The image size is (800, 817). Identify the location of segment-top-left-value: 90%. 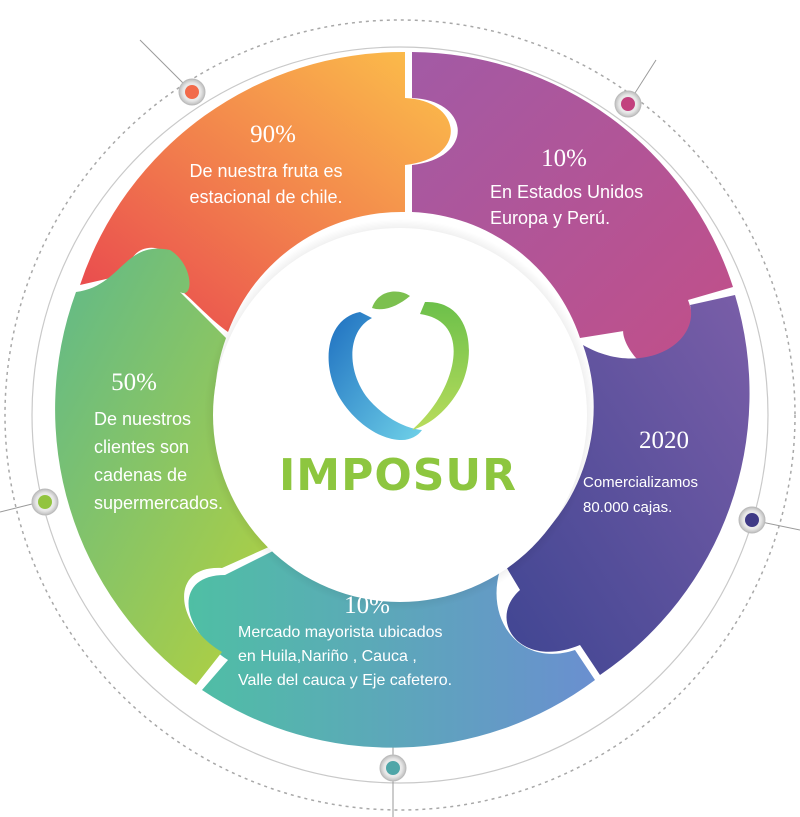
(273, 134).